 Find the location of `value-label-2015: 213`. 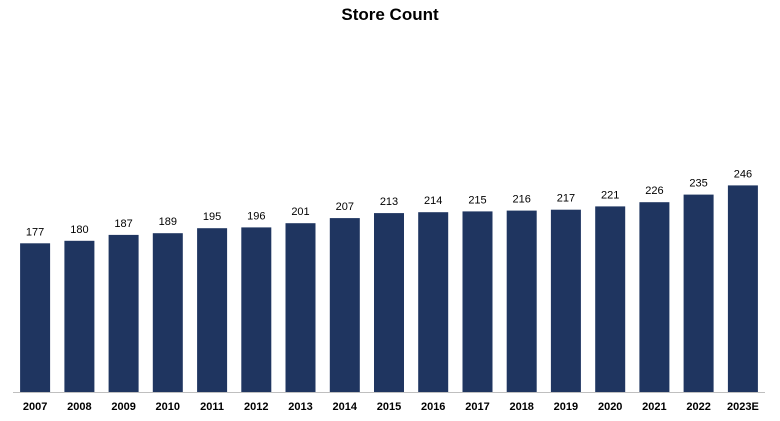

value-label-2015: 213 is located at coordinates (389, 202).